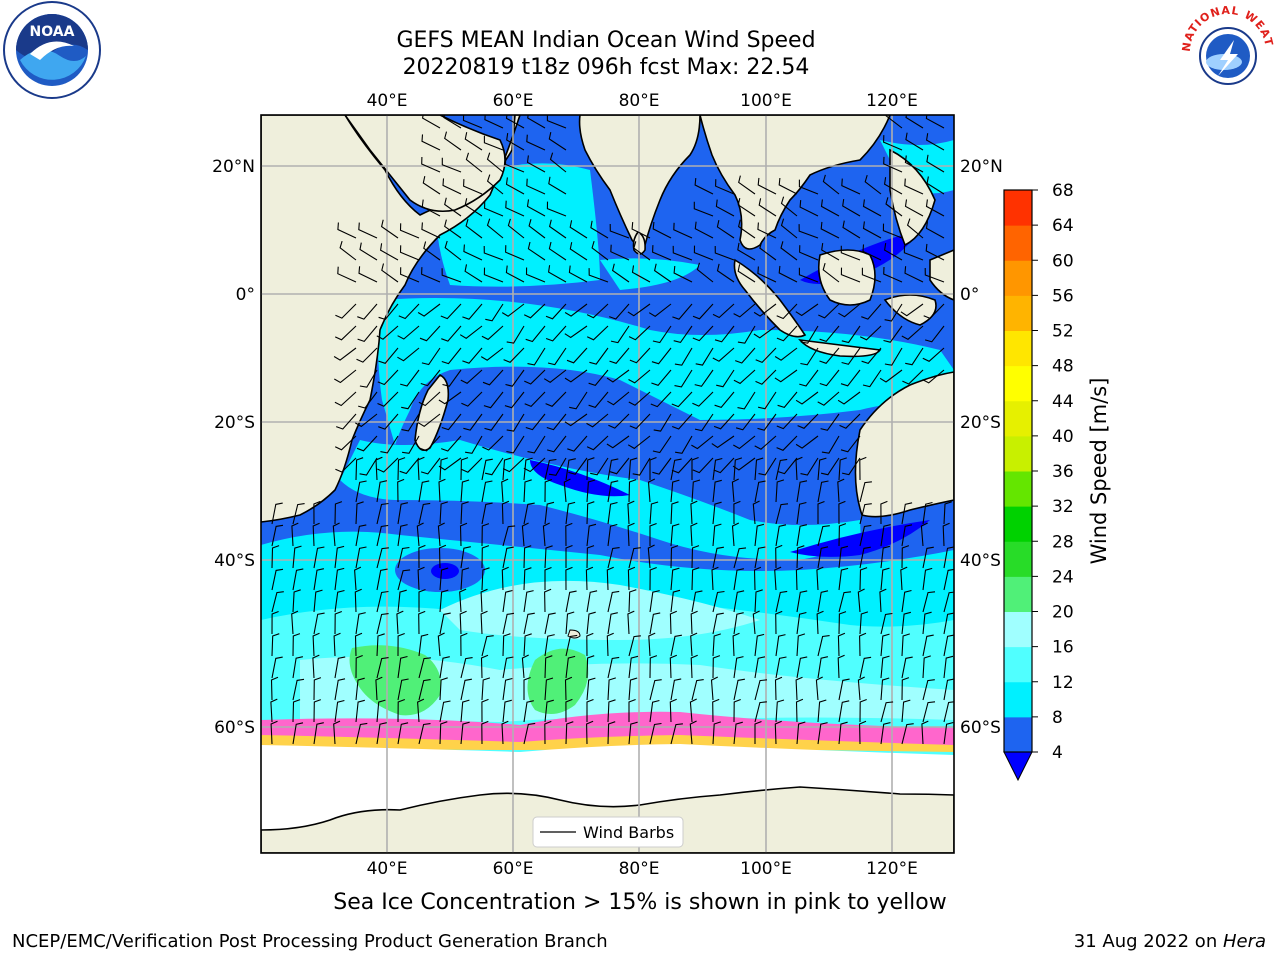 The image size is (1280, 960). What do you see at coordinates (234, 728) in the screenshot?
I see `lat-label-left: 60°S` at bounding box center [234, 728].